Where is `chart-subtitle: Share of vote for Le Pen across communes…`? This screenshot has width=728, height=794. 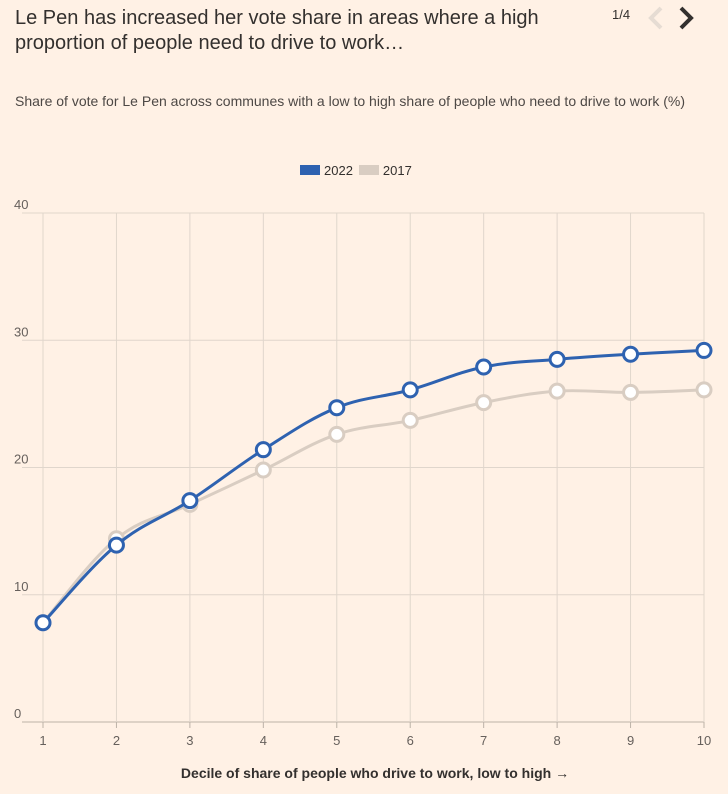
chart-subtitle: Share of vote for Le Pen across communes… is located at coordinates (350, 101).